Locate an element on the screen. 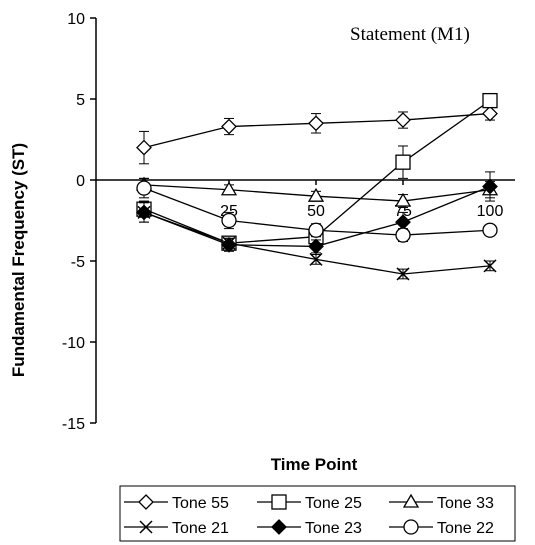 This screenshot has height=545, width=535. x-axis-title: Time Point is located at coordinates (314, 464).